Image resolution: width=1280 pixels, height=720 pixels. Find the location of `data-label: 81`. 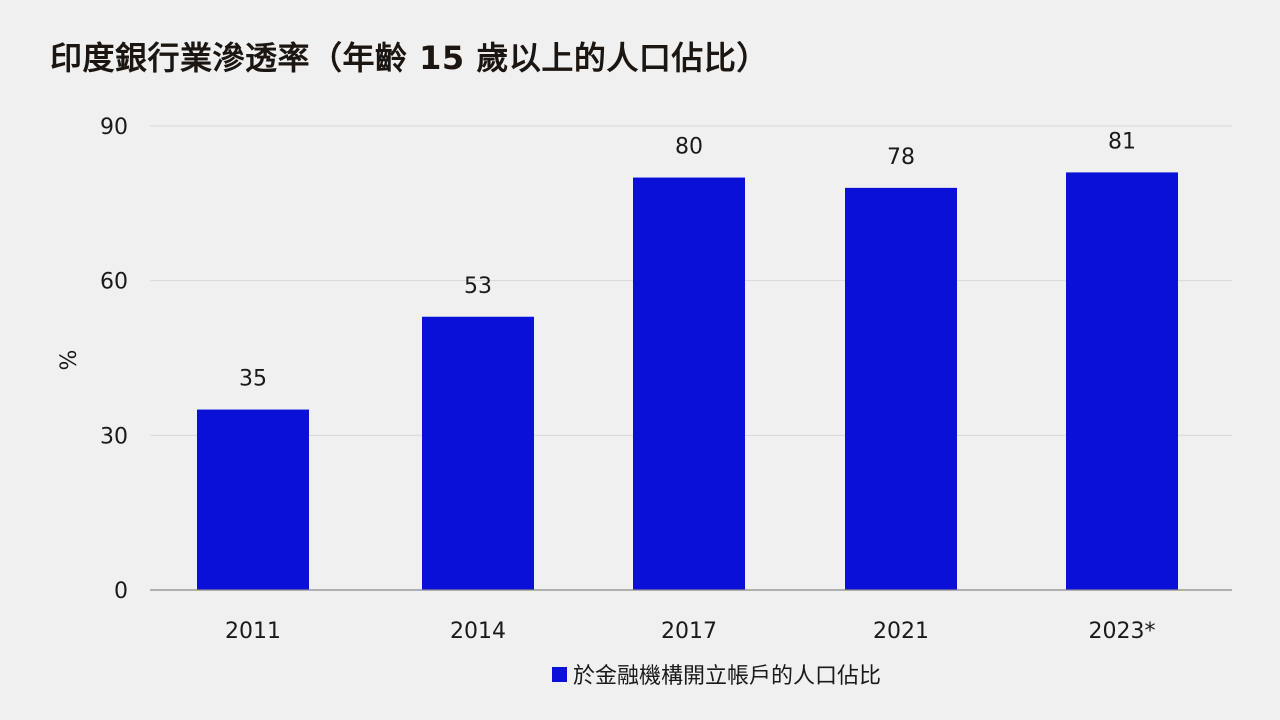

data-label: 81 is located at coordinates (1122, 141).